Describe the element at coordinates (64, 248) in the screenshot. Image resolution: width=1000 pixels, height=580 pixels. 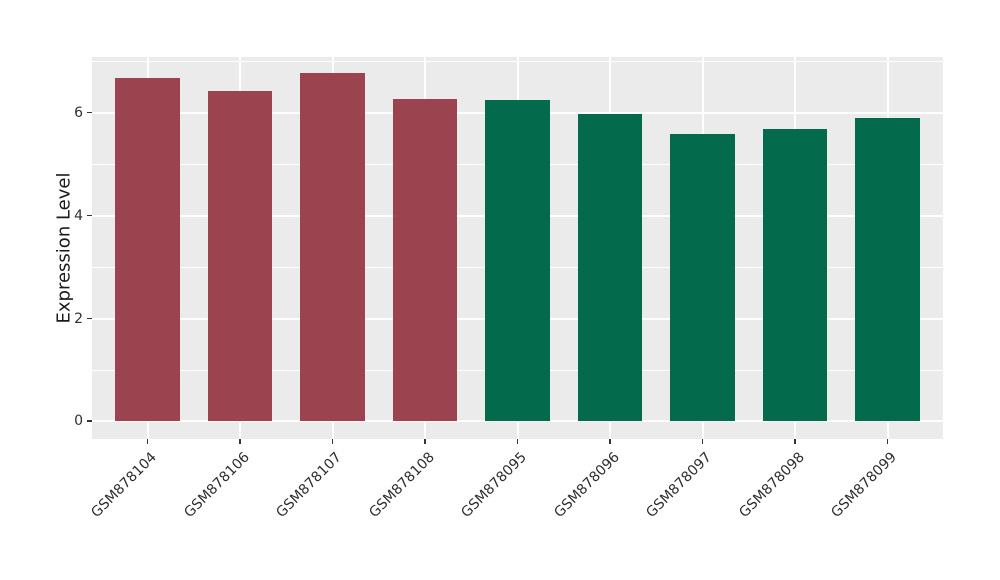
I see `y-axis-title: Expression Level` at that location.